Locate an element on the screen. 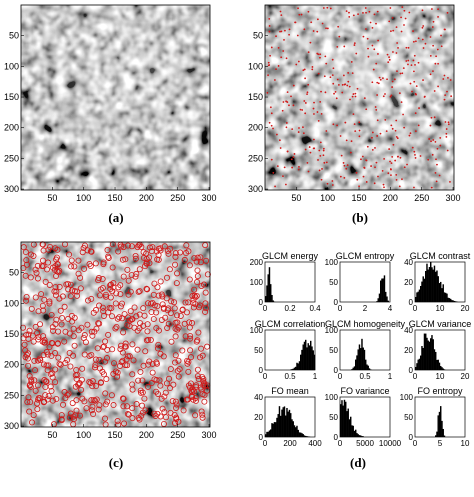 This screenshot has width=474, height=497. y-tick-label: 50 is located at coordinates (14, 36).